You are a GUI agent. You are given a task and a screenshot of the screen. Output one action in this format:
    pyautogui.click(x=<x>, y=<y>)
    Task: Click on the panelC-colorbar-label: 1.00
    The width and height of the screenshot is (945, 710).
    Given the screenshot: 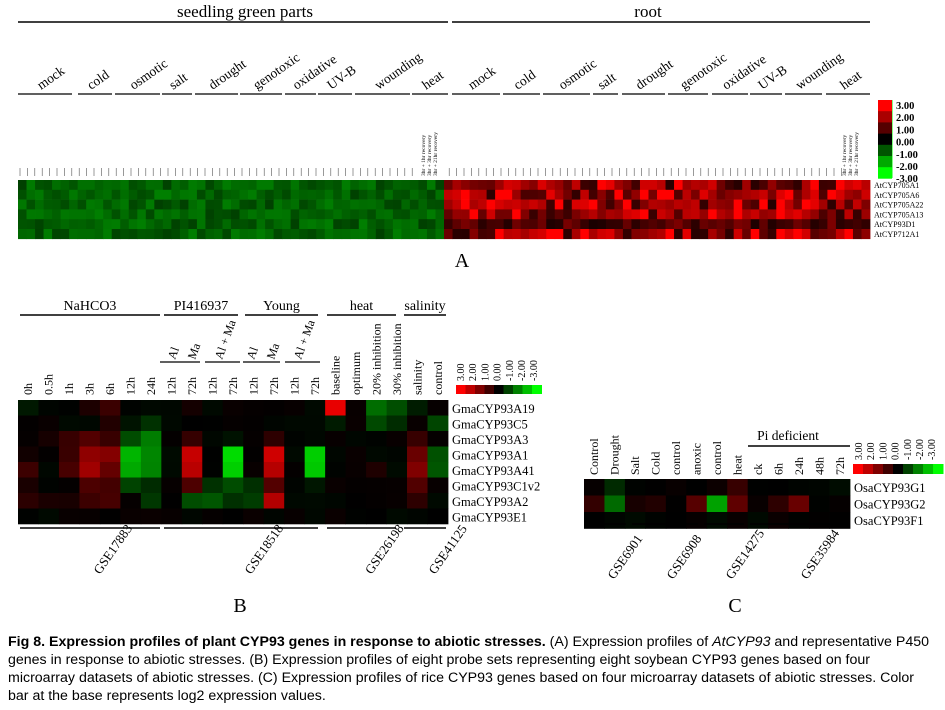 What is the action you would take?
    pyautogui.click(x=883, y=452)
    